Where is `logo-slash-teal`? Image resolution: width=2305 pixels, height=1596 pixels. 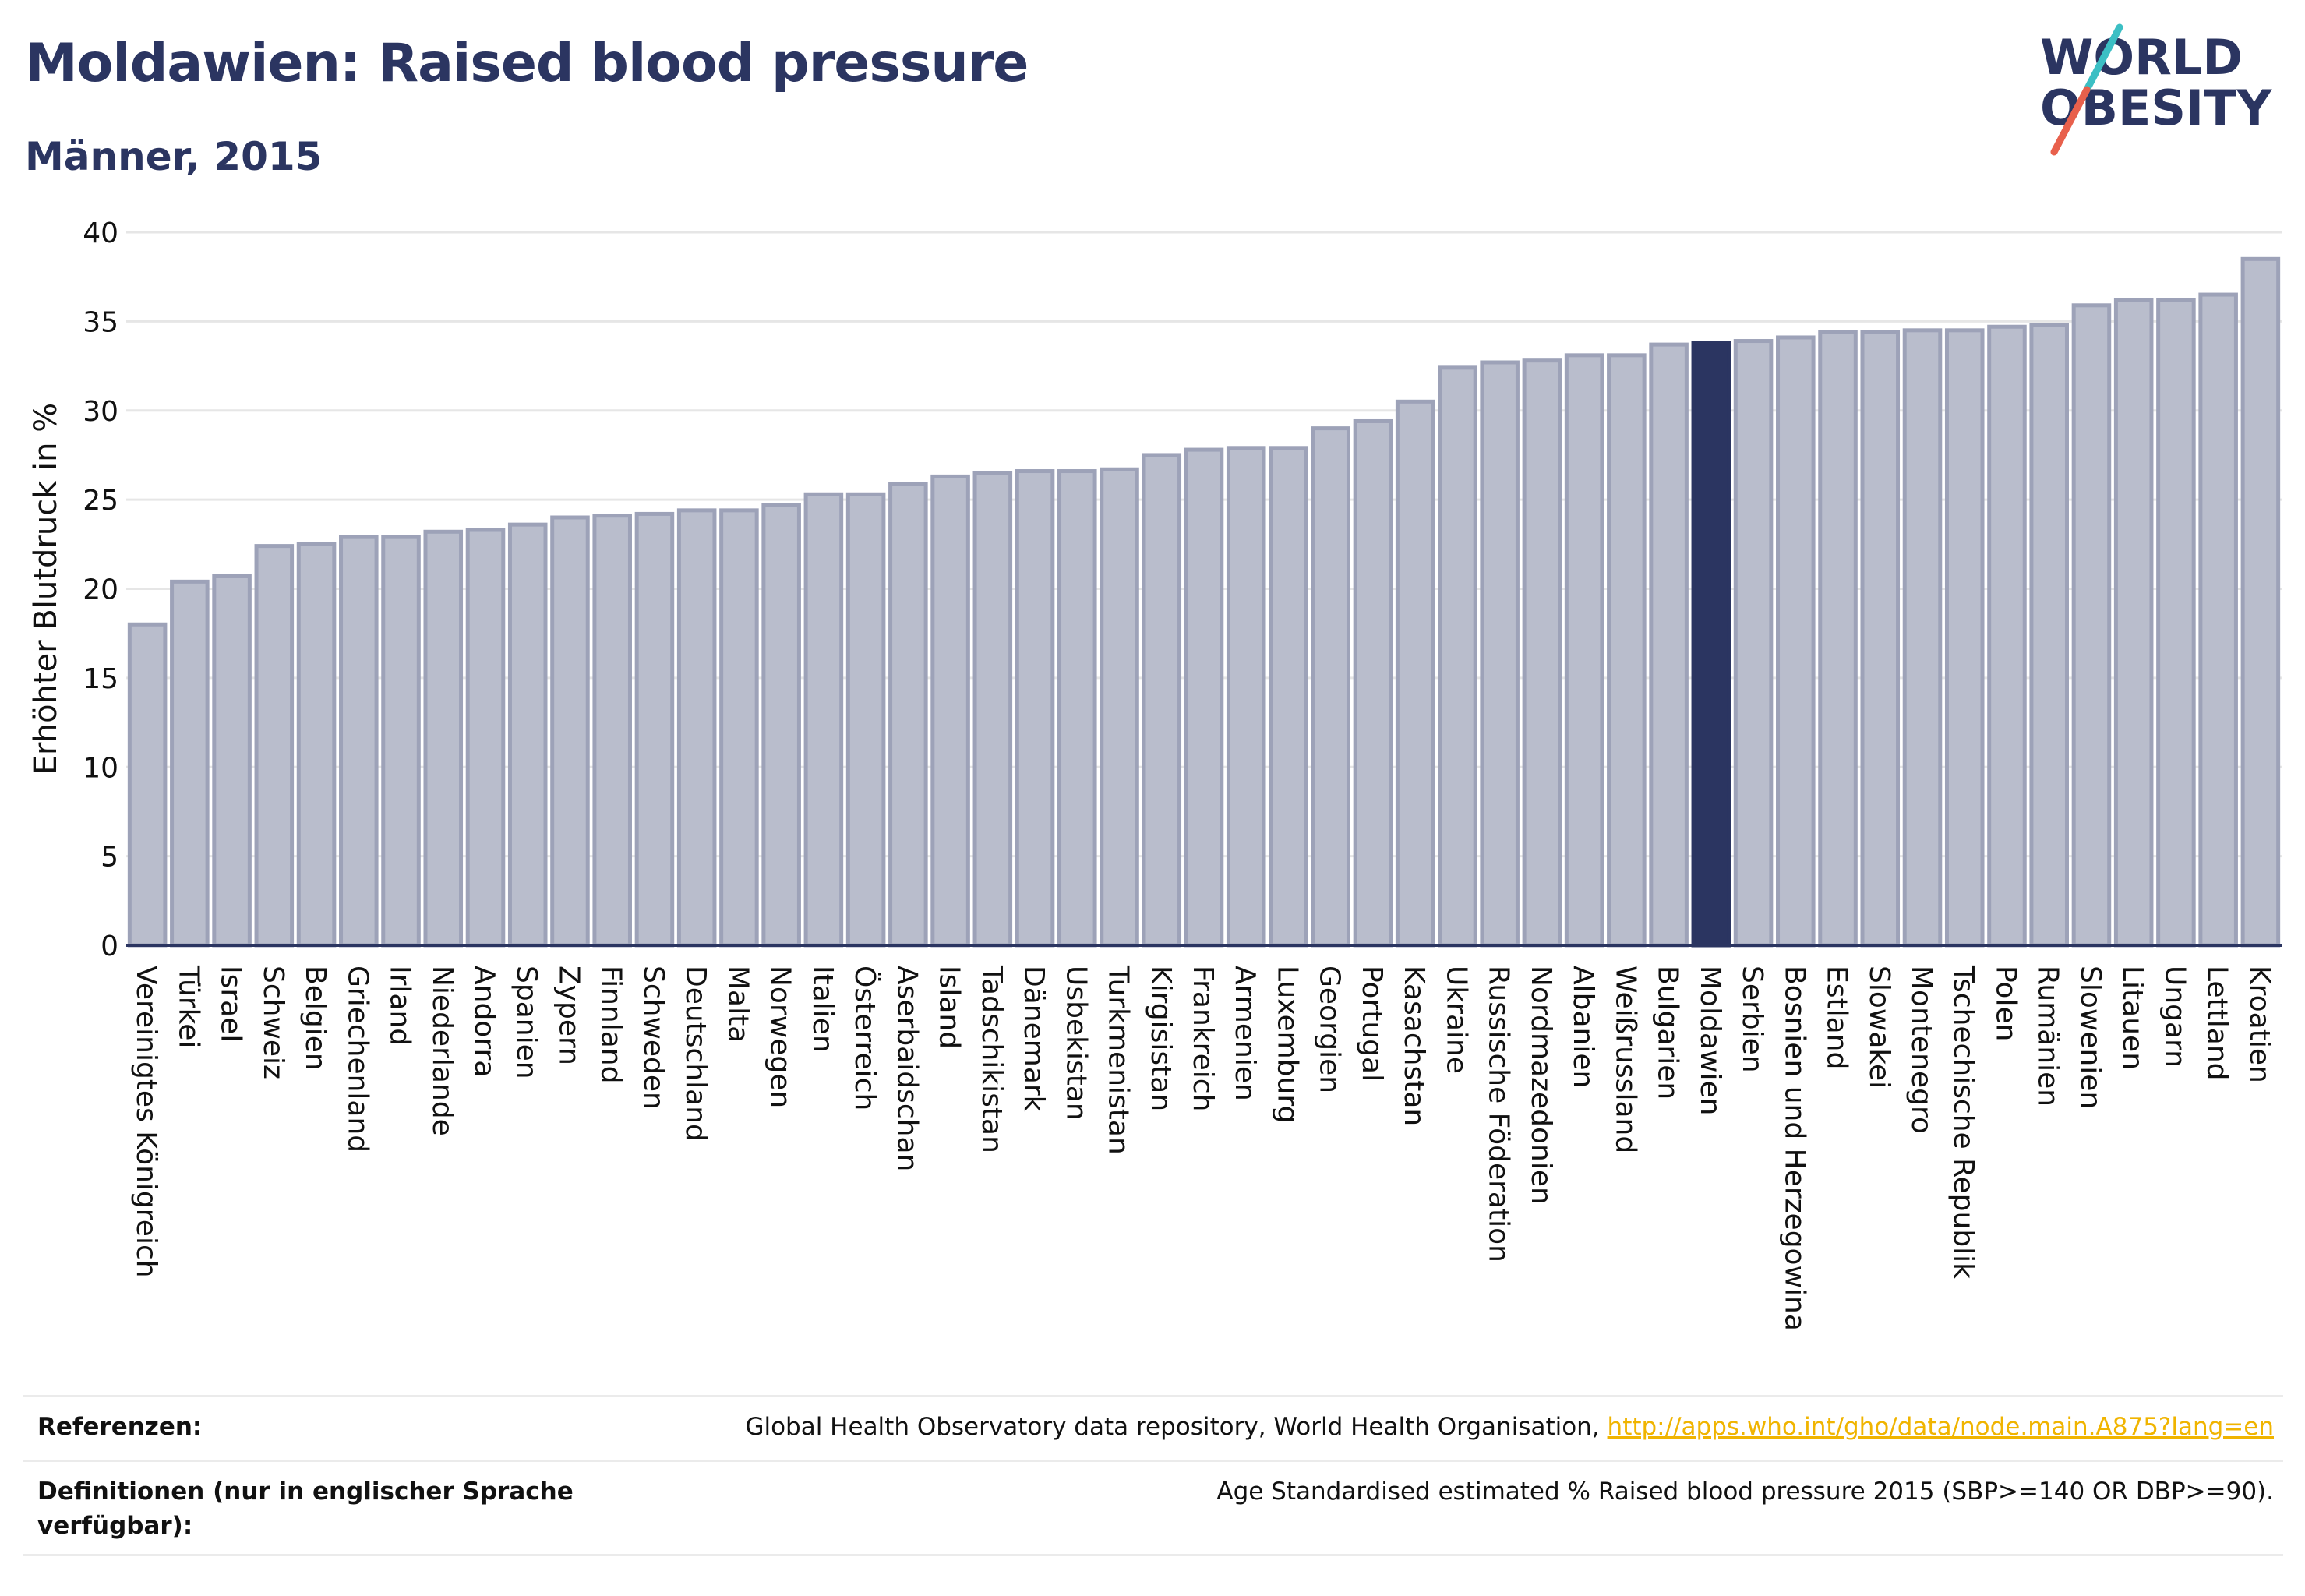 logo-slash-teal is located at coordinates (2103, 58).